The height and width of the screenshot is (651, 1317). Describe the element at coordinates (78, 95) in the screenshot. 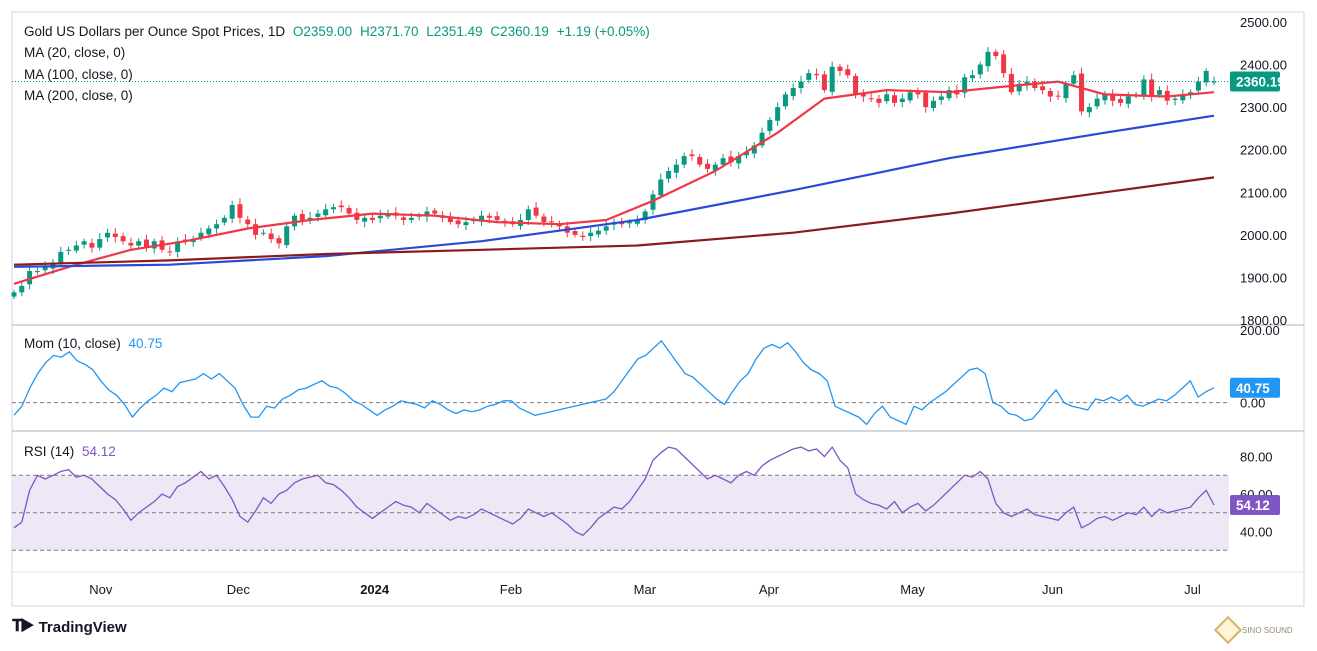

I see `ma200-legend: MA (200, close, 0)` at that location.